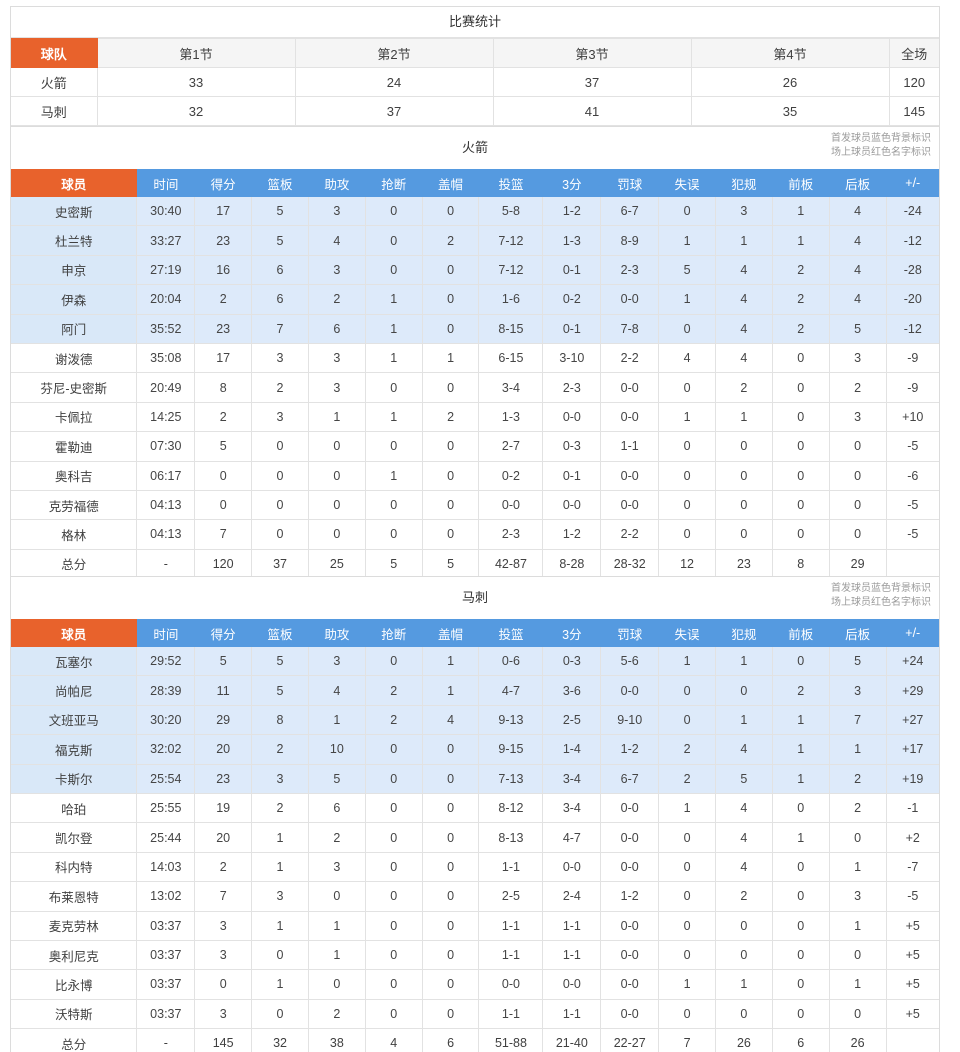 The width and height of the screenshot is (960, 1052). What do you see at coordinates (74, 475) in the screenshot?
I see `player-name-cell: 奥科吉` at bounding box center [74, 475].